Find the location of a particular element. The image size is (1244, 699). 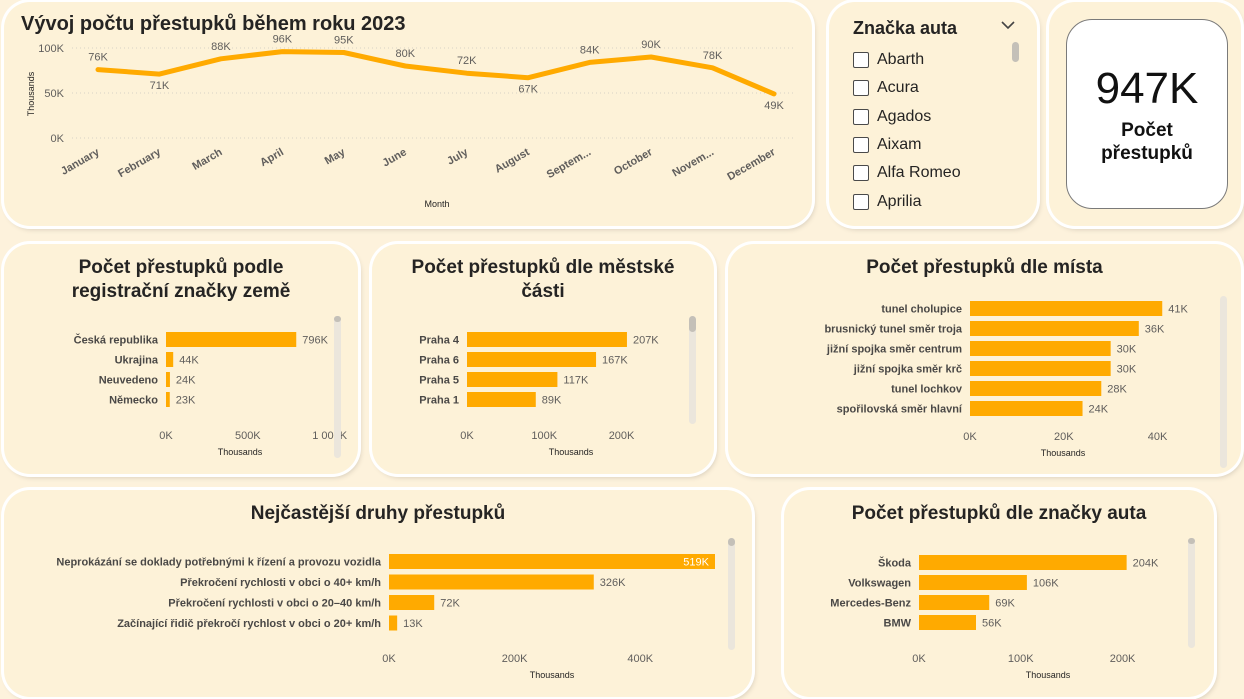

slicer-item-aprilia: Aprilia is located at coordinates (907, 201).